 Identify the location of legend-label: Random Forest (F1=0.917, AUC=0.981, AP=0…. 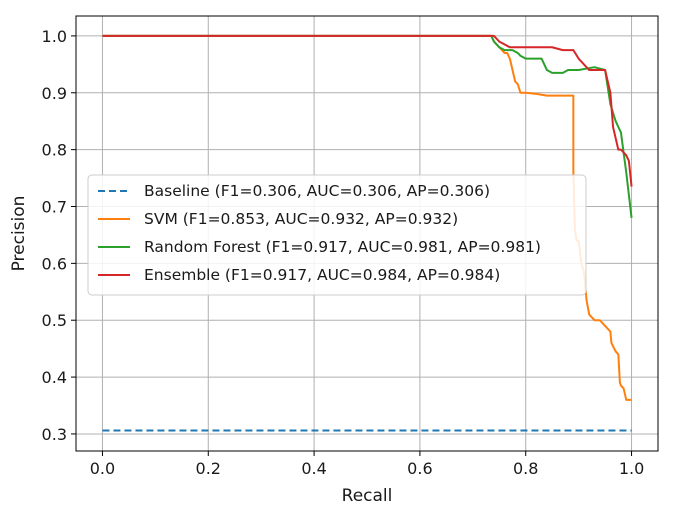
(342, 247).